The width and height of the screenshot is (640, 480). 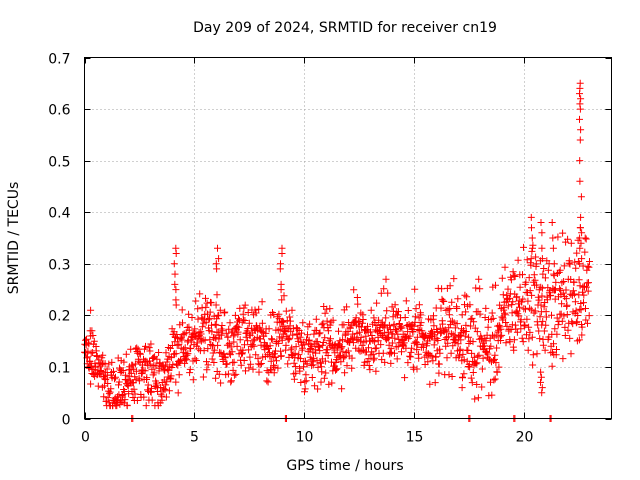 What do you see at coordinates (194, 438) in the screenshot?
I see `x-tick-label: 5` at bounding box center [194, 438].